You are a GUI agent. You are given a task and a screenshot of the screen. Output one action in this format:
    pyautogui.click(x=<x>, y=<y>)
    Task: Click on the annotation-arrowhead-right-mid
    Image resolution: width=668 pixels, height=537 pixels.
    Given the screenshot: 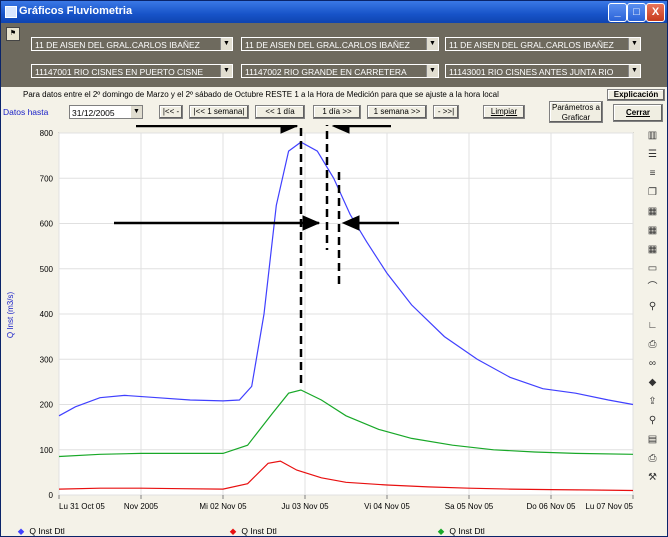 What is the action you would take?
    pyautogui.click(x=350, y=223)
    